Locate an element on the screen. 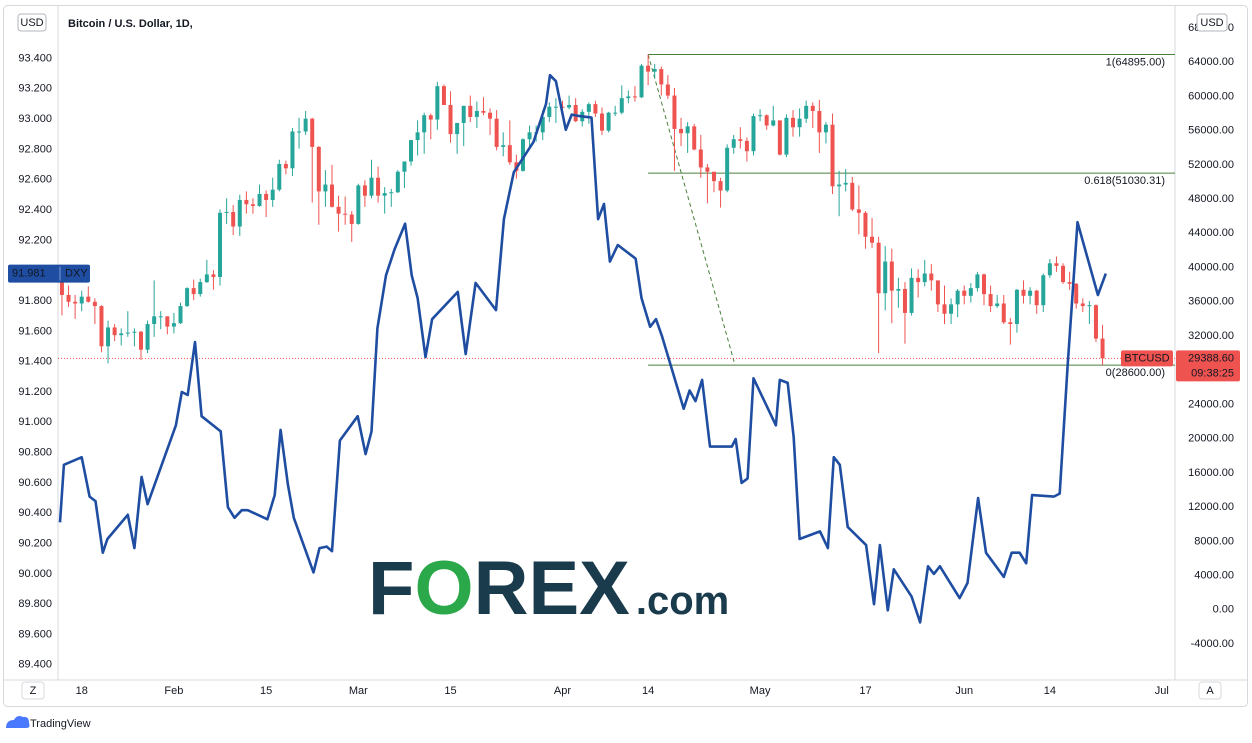 This screenshot has width=1252, height=743. y-tick-label: 91.400 is located at coordinates (35, 362).